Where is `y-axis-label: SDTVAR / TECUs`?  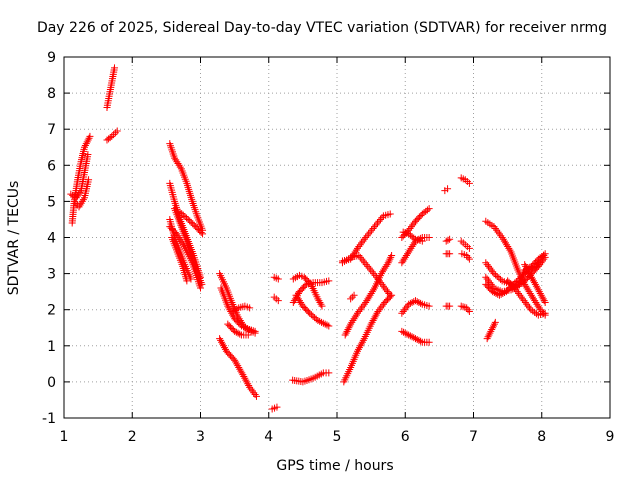 y-axis-label: SDTVAR / TECUs is located at coordinates (14, 238).